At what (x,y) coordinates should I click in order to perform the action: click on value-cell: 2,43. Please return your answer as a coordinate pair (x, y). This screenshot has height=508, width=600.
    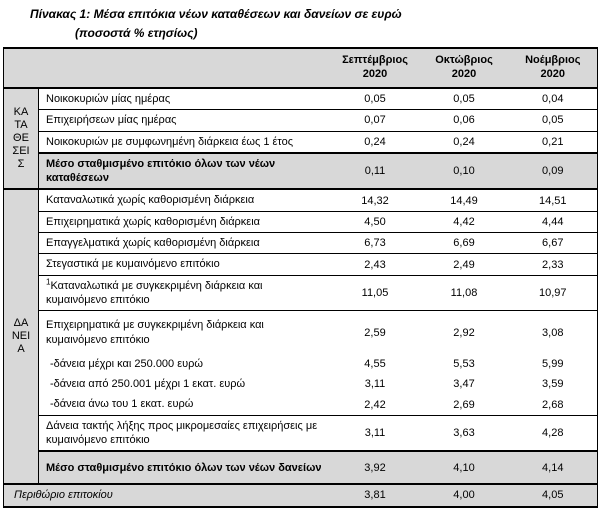
    Looking at the image, I should click on (375, 264).